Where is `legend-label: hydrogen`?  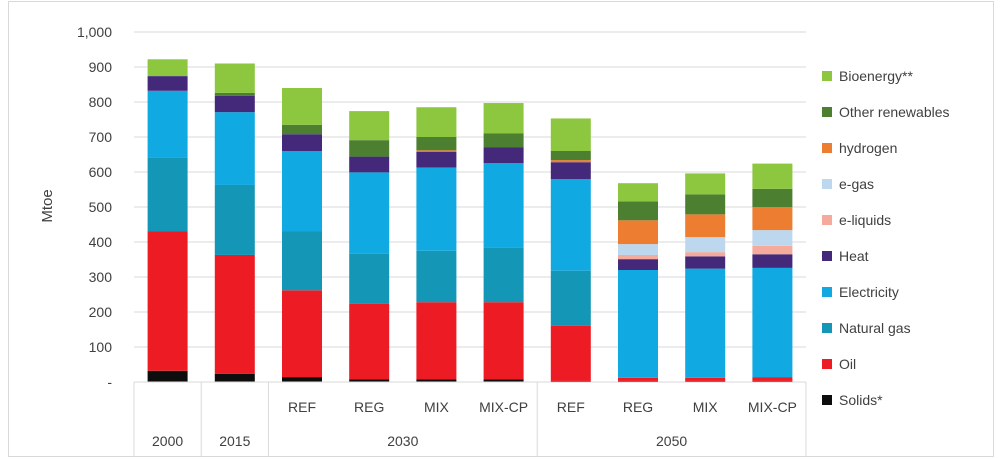 legend-label: hydrogen is located at coordinates (868, 148).